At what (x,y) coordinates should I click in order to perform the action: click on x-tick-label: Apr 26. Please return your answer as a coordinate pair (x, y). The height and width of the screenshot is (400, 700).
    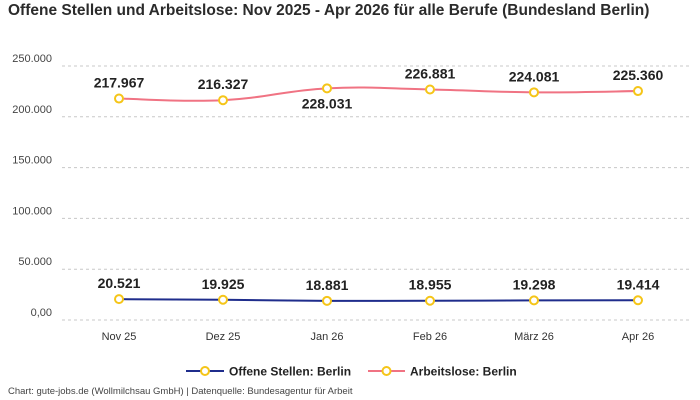
    Looking at the image, I should click on (638, 337).